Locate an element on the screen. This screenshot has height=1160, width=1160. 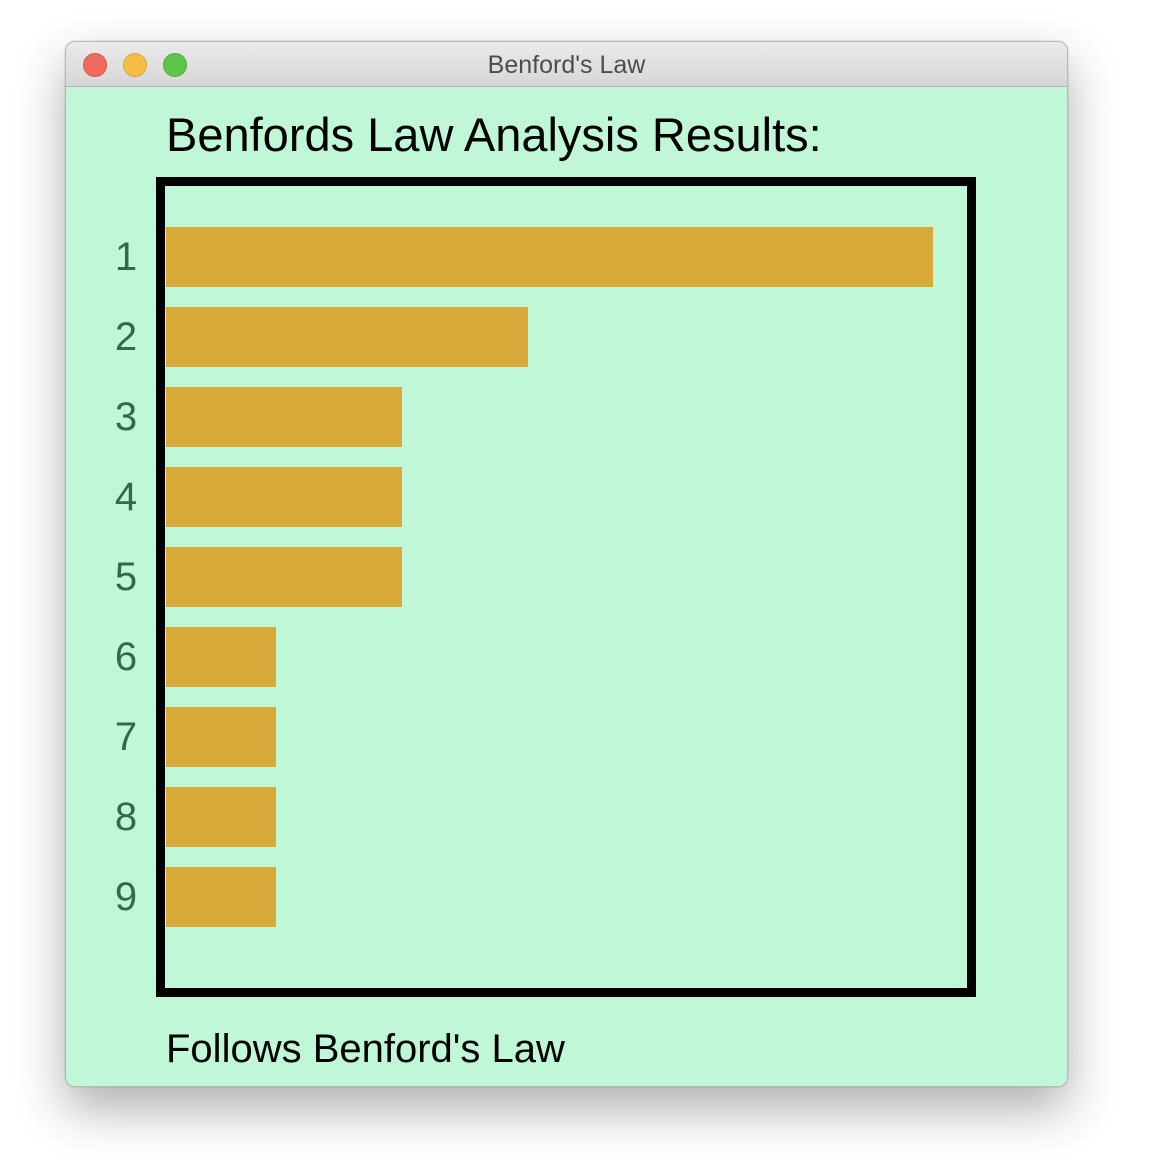
minimize-button is located at coordinates (135, 65).